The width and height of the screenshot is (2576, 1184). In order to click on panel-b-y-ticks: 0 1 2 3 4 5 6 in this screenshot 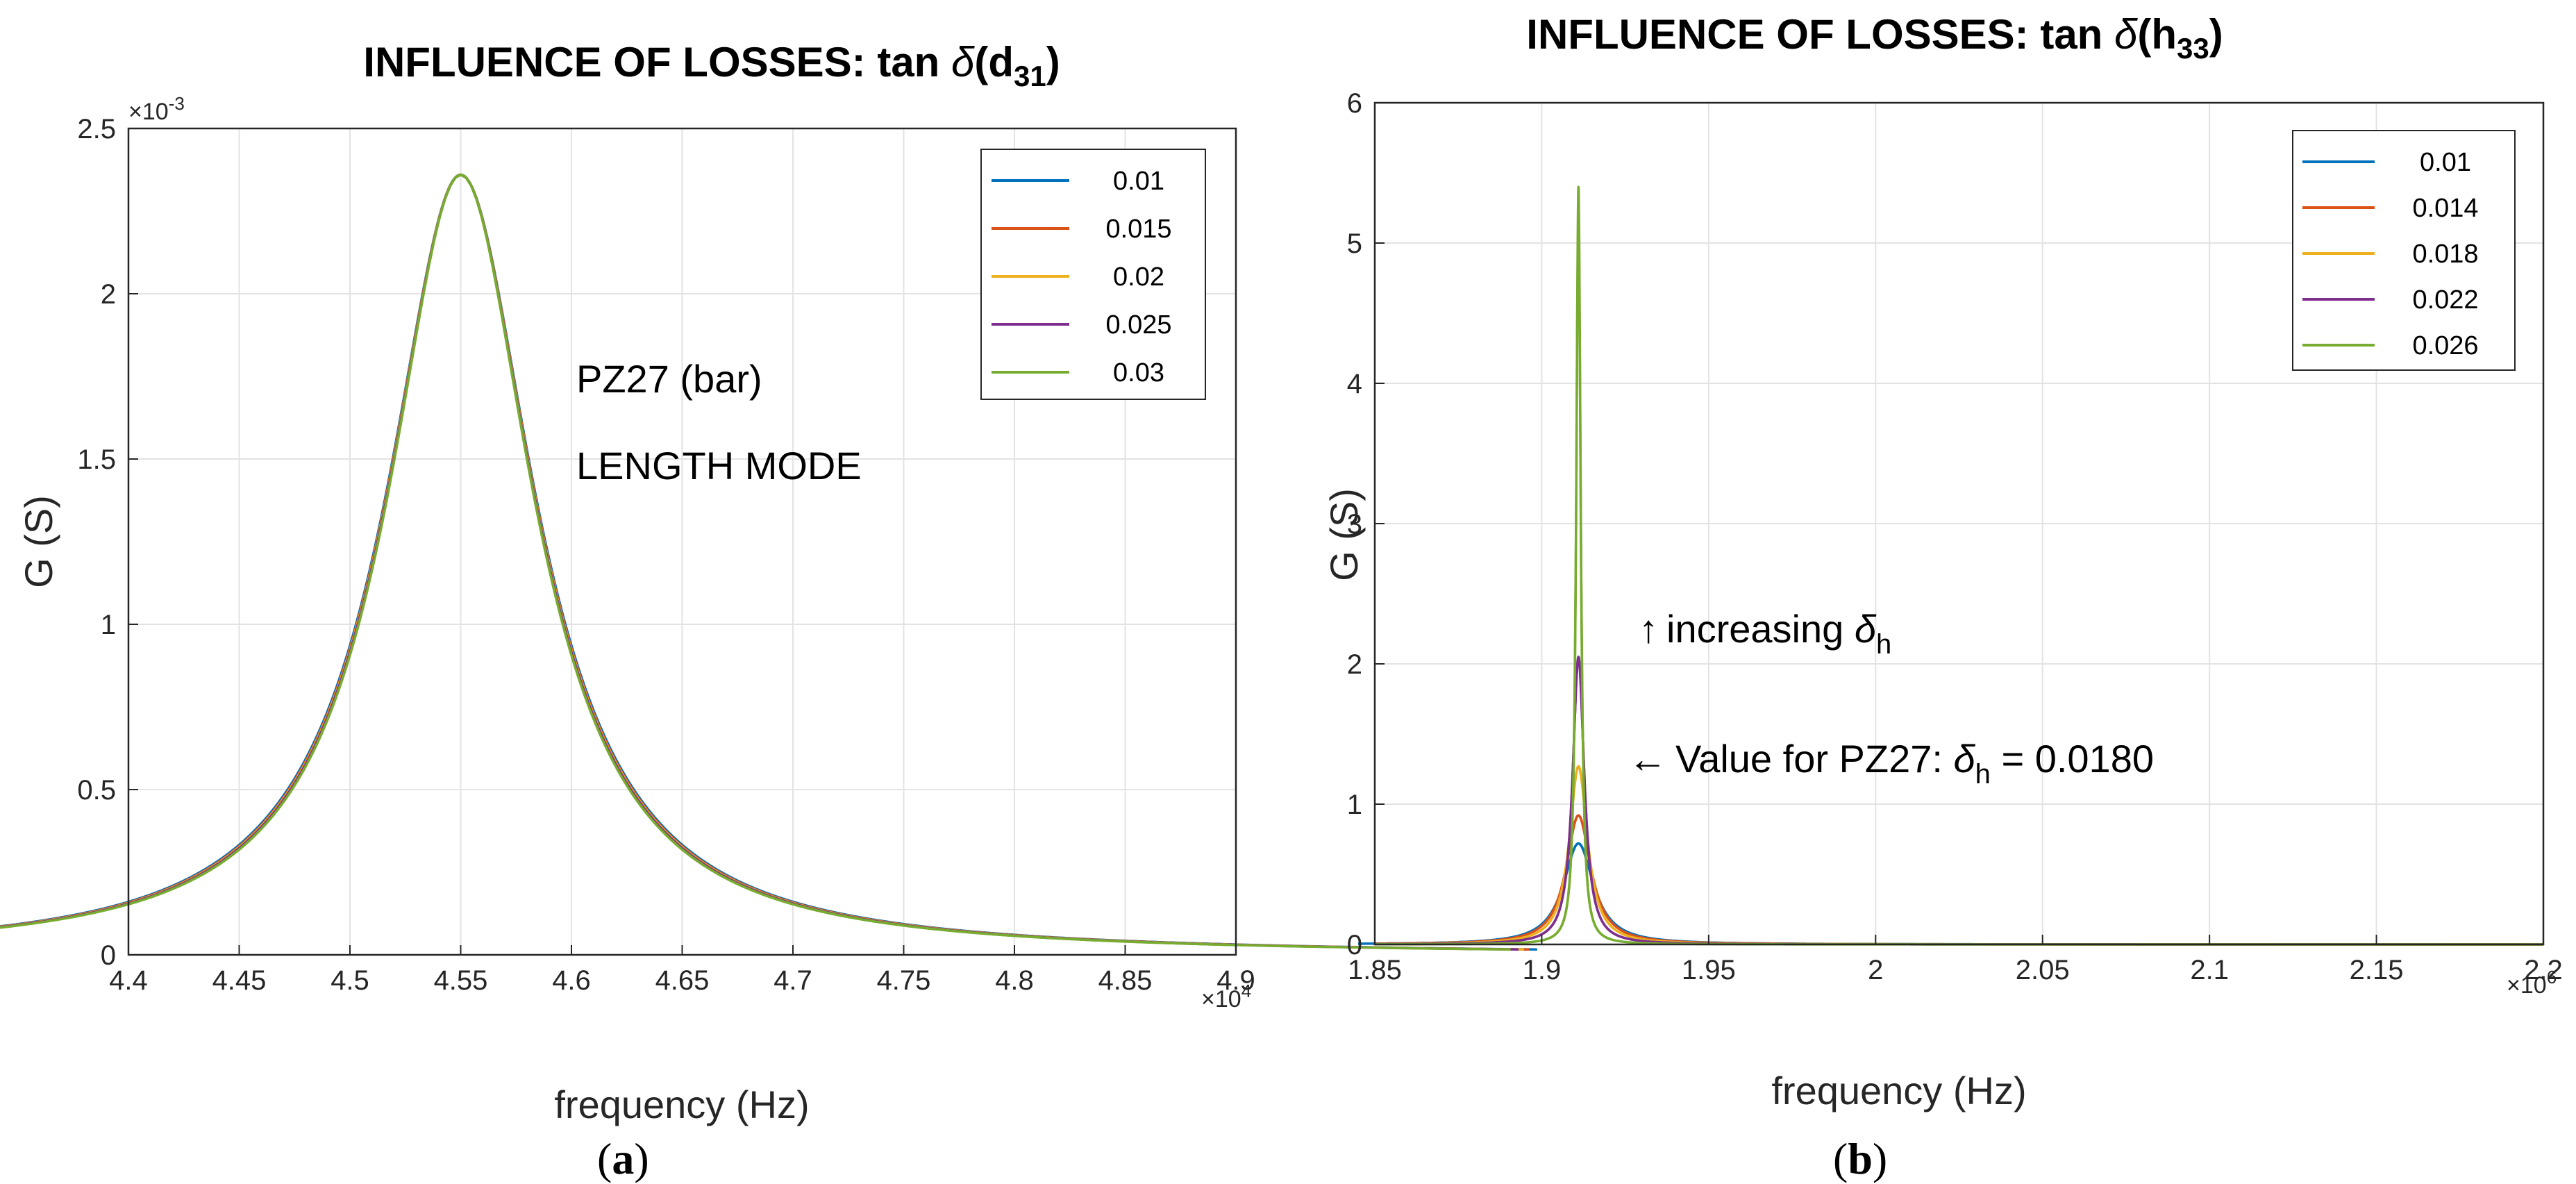, I will do `click(1366, 524)`.